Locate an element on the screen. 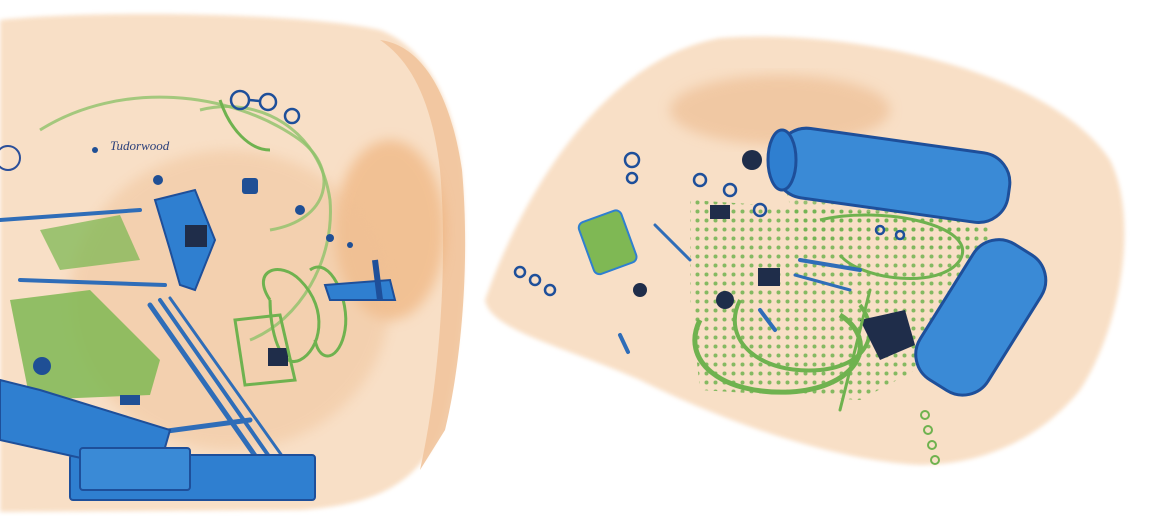  metal-lines is located at coordinates (745, 317).